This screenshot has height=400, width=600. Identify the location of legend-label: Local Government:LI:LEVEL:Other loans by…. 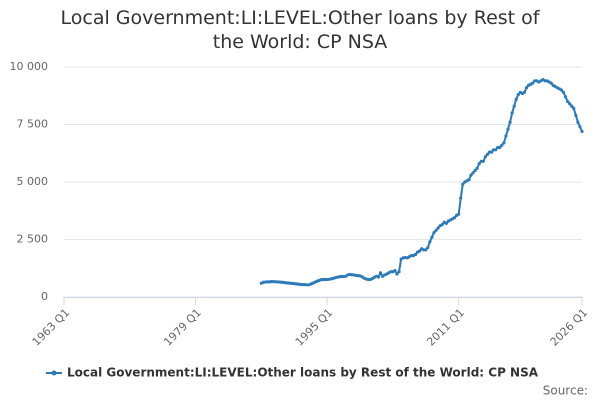
(303, 373).